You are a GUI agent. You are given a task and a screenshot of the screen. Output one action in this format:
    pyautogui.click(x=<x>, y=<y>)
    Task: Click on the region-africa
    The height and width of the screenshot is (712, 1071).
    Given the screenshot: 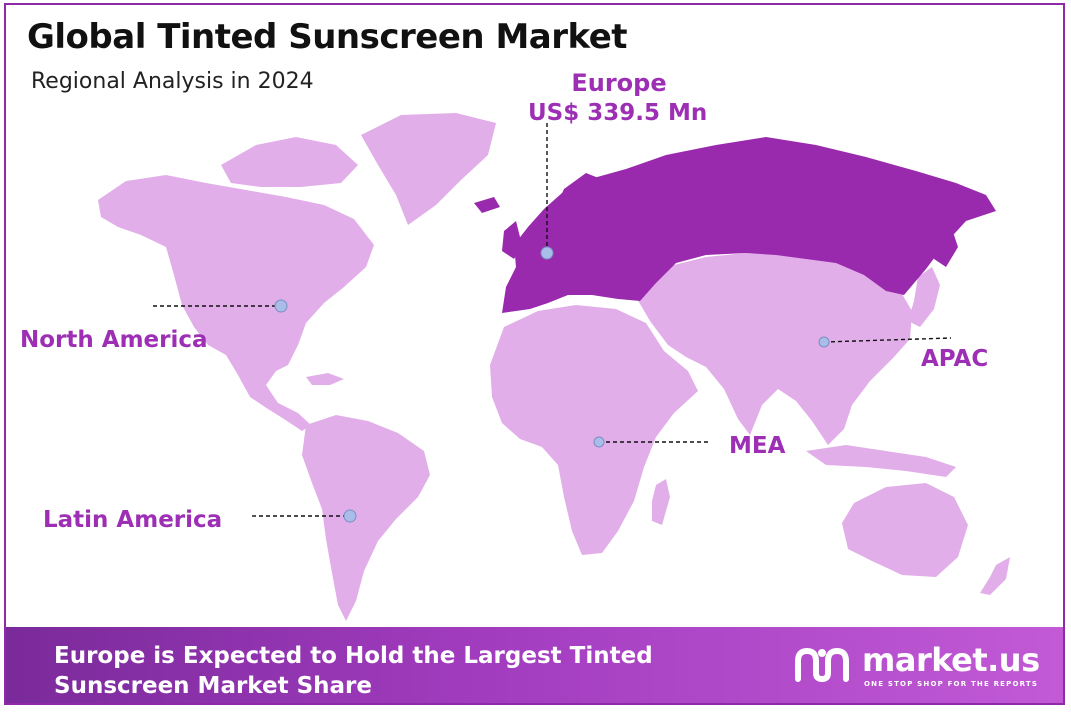 What is the action you would take?
    pyautogui.click(x=594, y=430)
    